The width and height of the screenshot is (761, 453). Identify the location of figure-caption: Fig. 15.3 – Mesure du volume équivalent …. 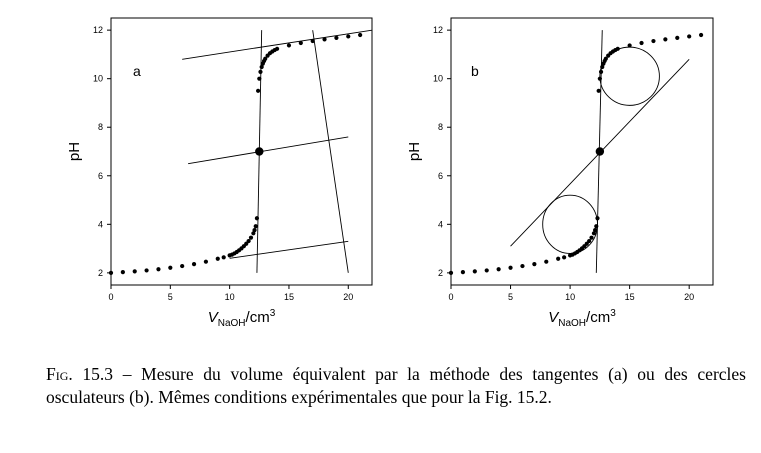
(396, 386).